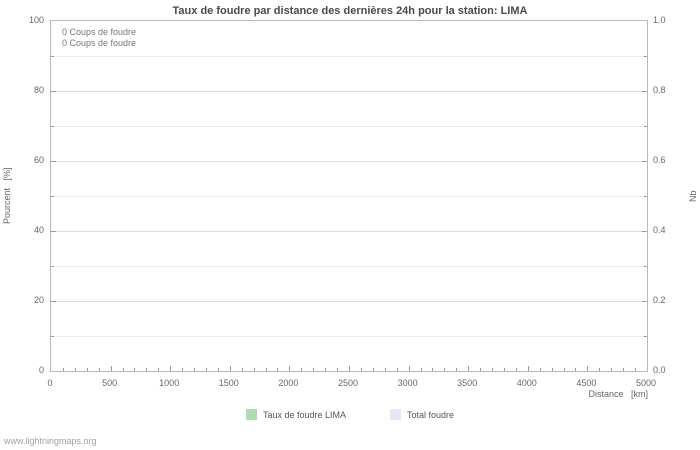 This screenshot has width=700, height=450. I want to click on x-tick-label: 4000, so click(526, 383).